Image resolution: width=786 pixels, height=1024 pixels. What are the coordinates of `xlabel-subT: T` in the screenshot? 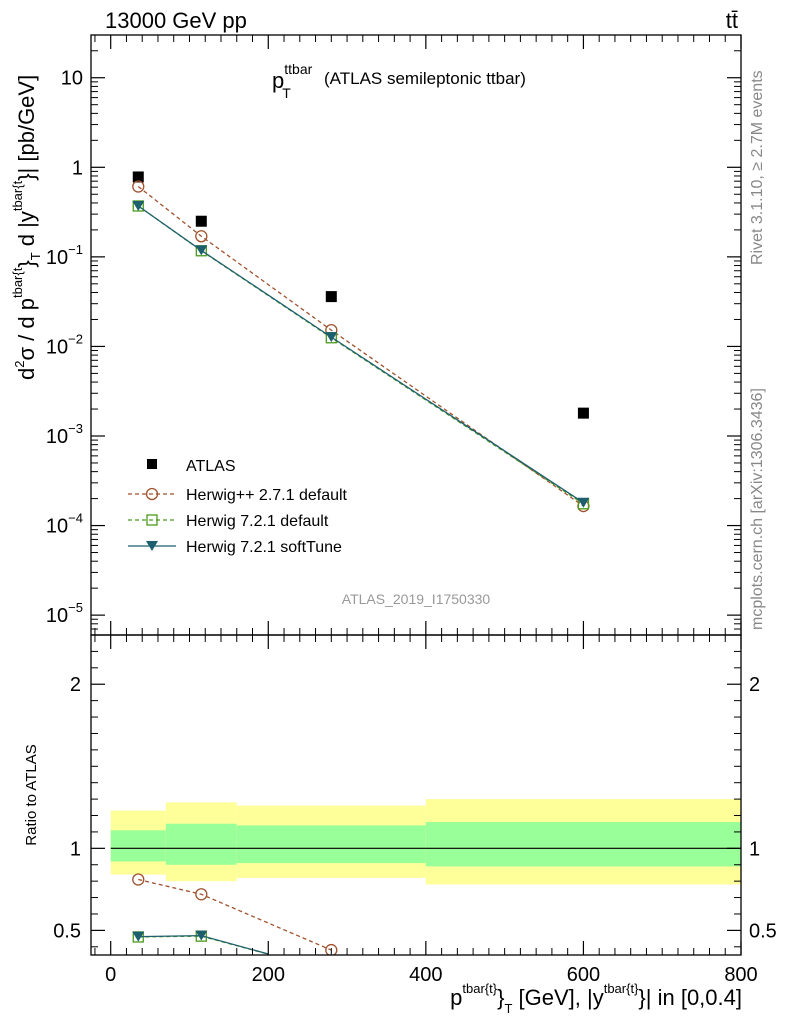 It's located at (508, 1008).